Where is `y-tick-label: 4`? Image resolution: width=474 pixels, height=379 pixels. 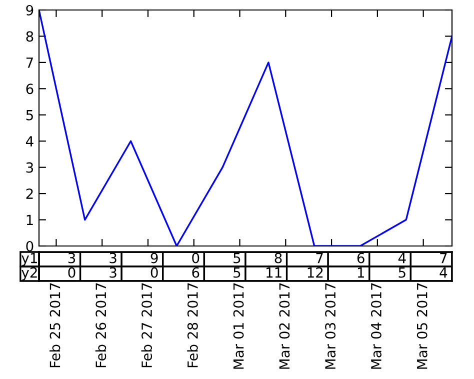
y-tick-label: 4 is located at coordinates (30, 141).